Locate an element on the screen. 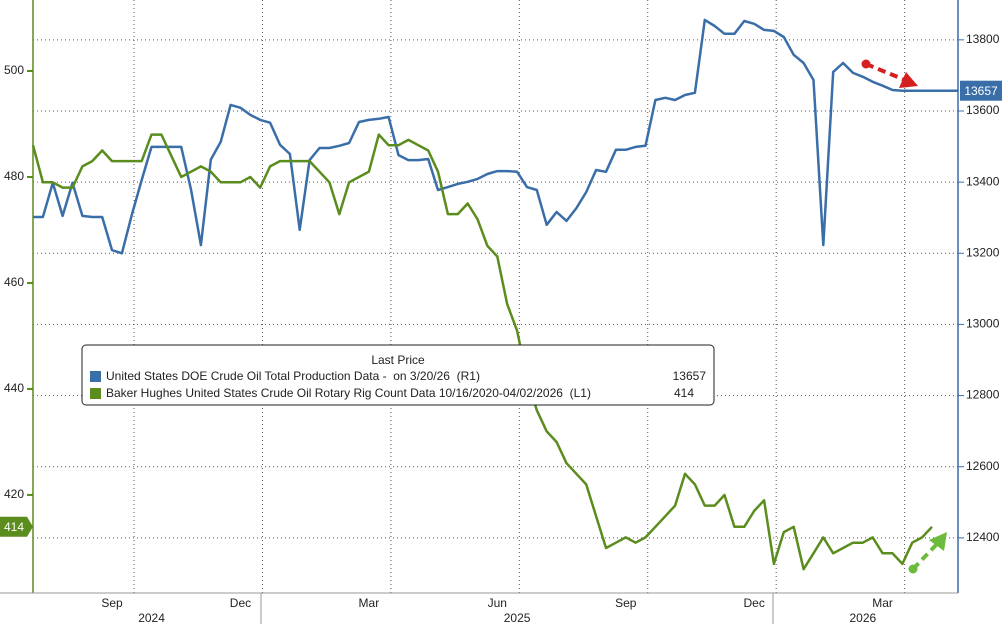 The height and width of the screenshot is (624, 1004). legend-value: 13657 is located at coordinates (690, 376).